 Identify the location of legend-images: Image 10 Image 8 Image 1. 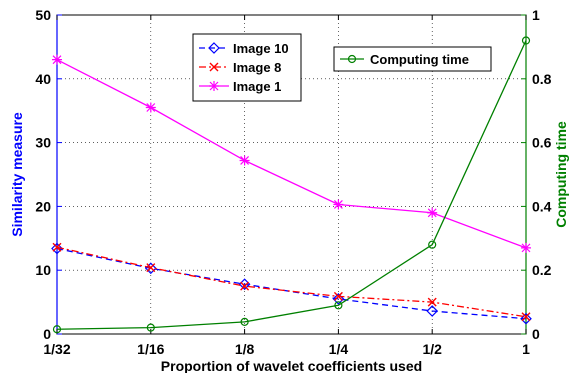
(247, 67).